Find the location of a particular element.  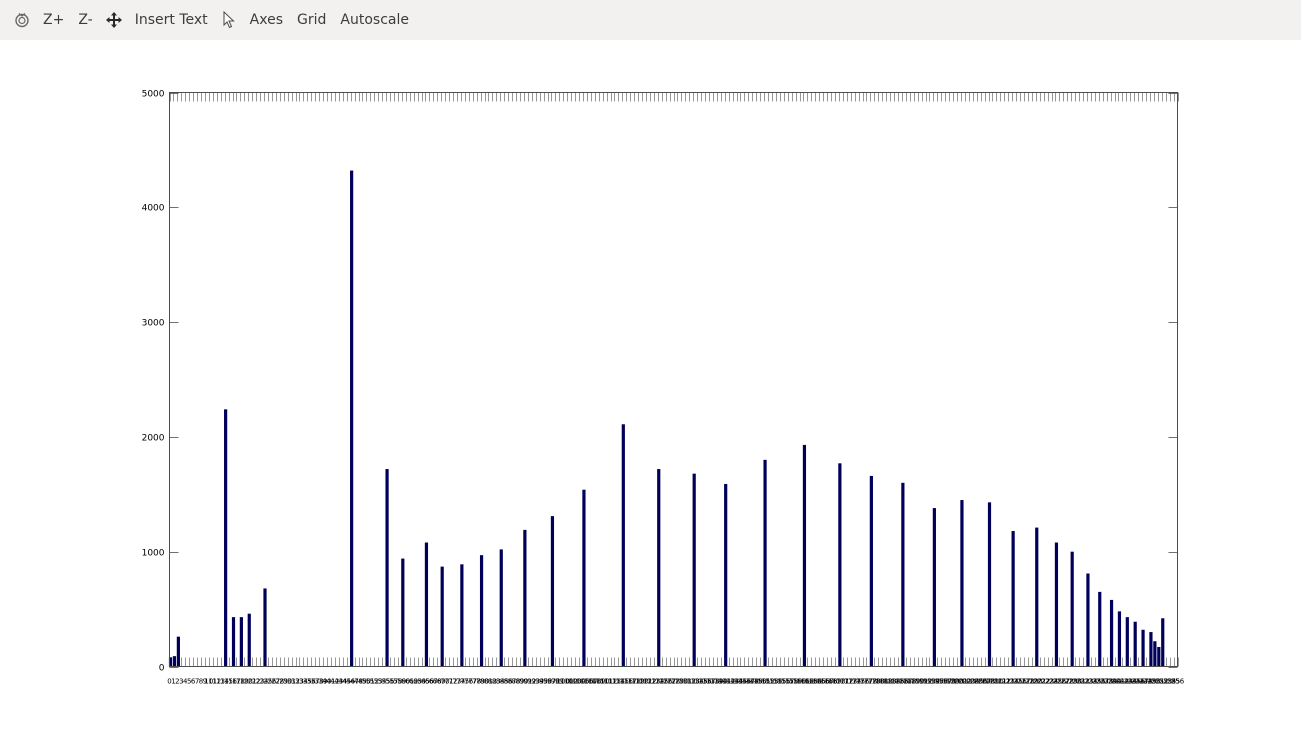

x-tick-label: 63 is located at coordinates (417, 682).